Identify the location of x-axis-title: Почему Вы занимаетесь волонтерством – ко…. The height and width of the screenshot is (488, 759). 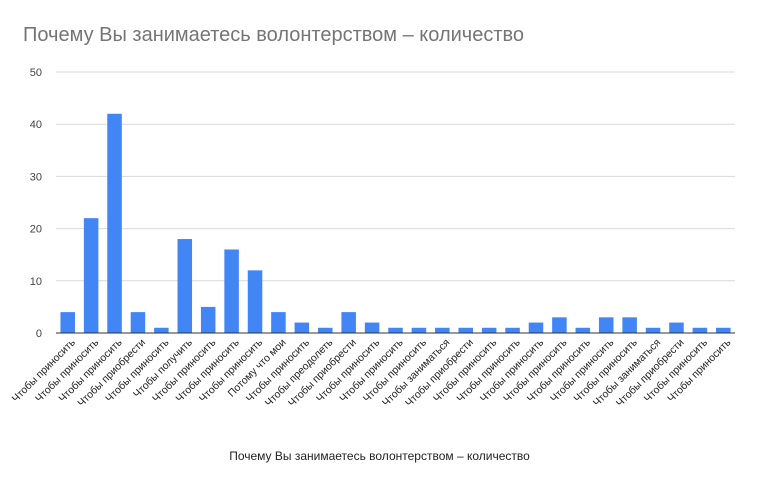
(379, 456).